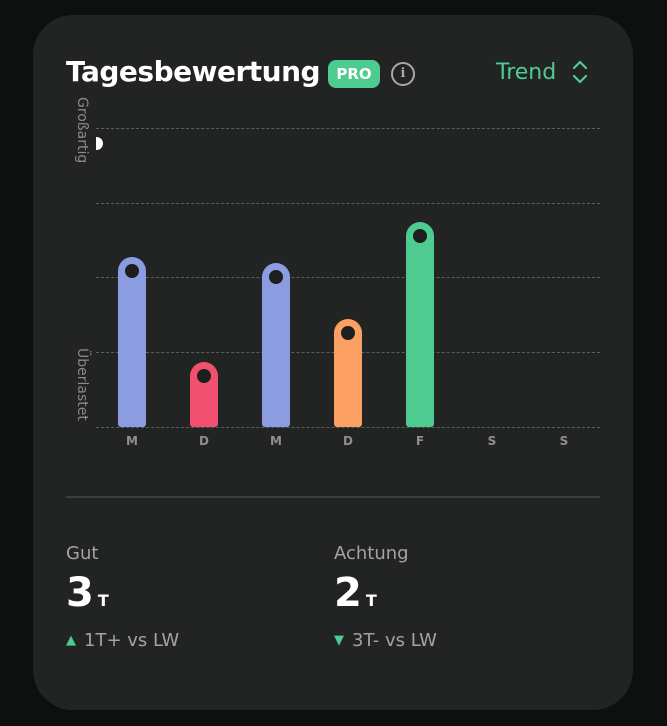 This screenshot has height=726, width=667. What do you see at coordinates (348, 593) in the screenshot?
I see `stat-value: 2` at bounding box center [348, 593].